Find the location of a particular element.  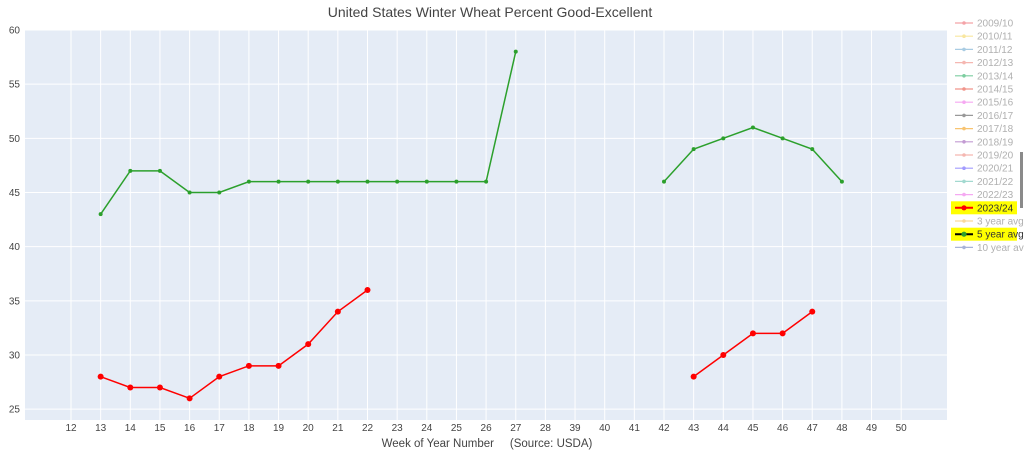

legend-label: 10 year avg is located at coordinates (1000, 248).